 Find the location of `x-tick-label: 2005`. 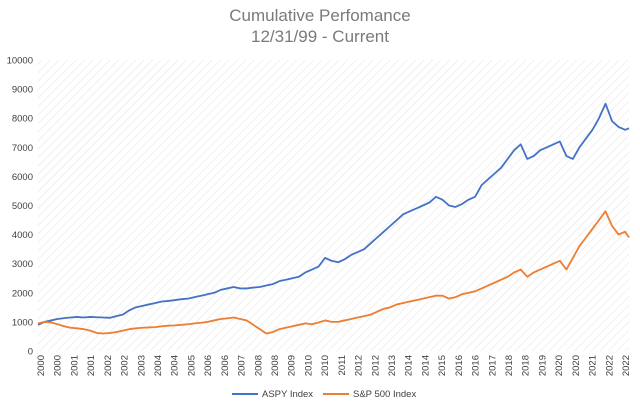

x-tick-label: 2005 is located at coordinates (191, 365).